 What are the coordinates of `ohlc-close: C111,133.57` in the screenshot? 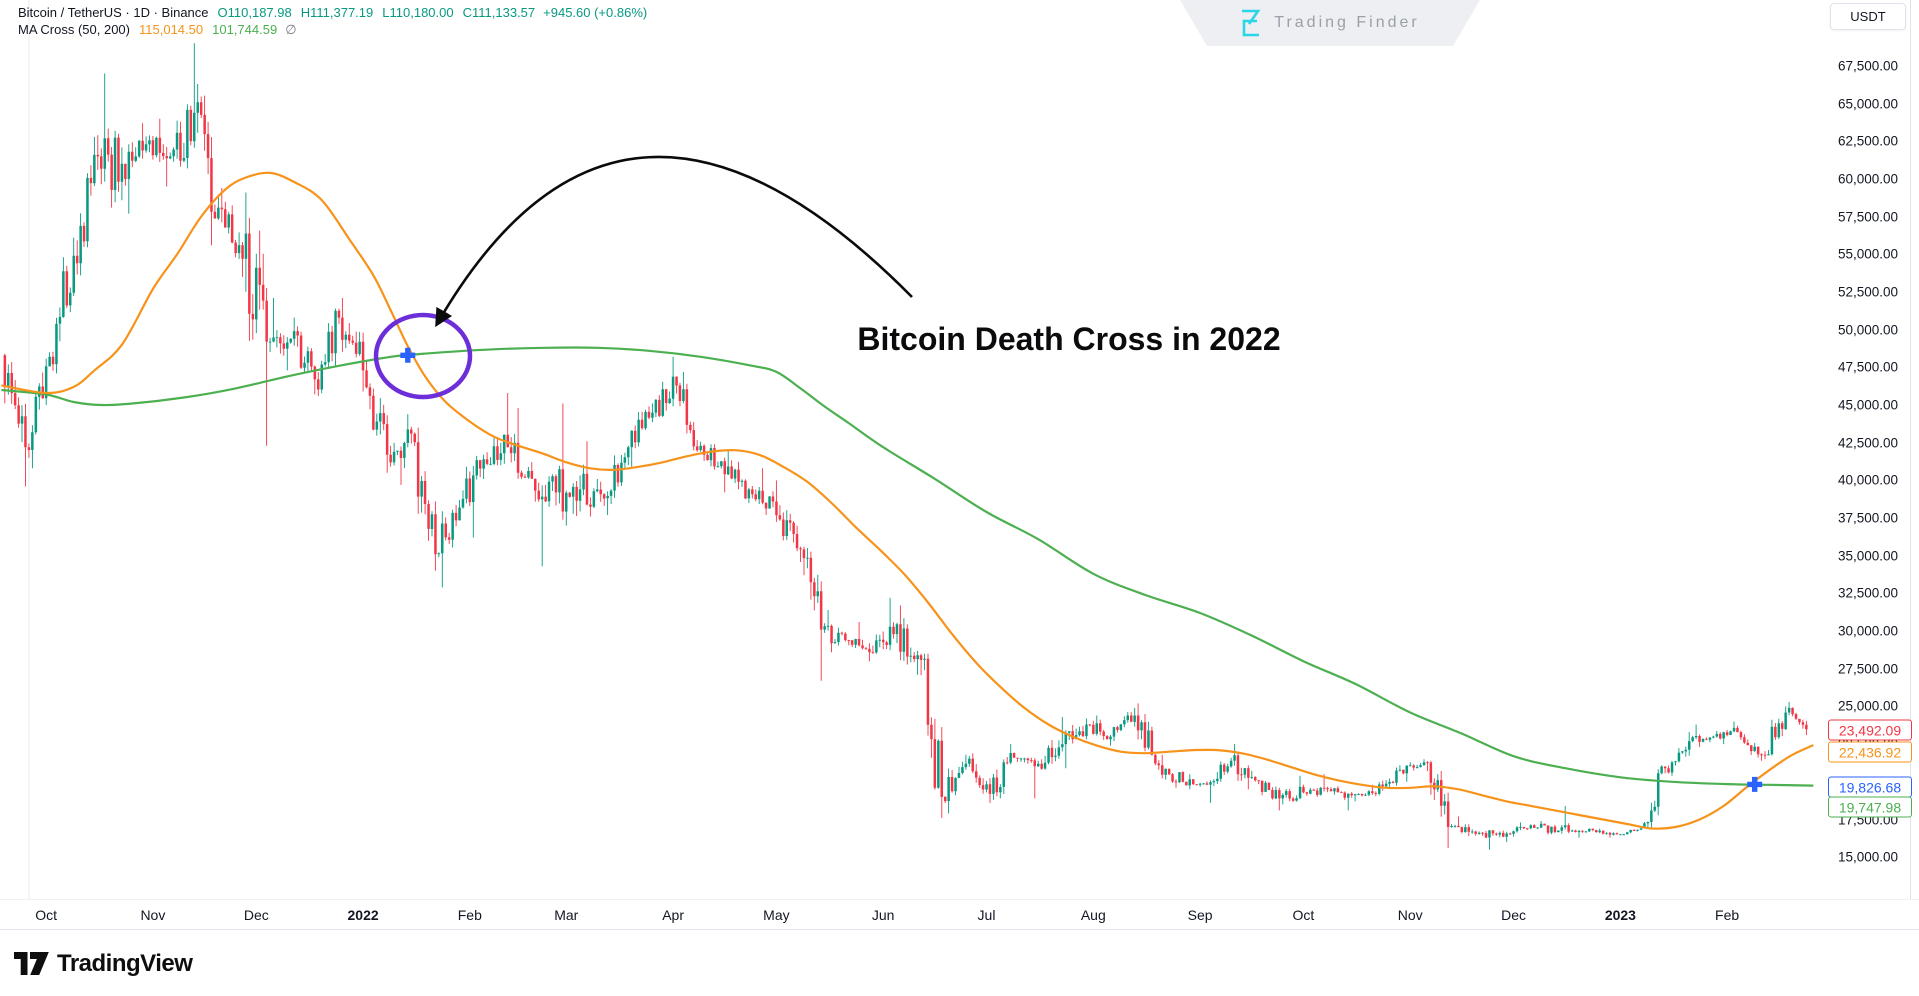 It's located at (499, 12).